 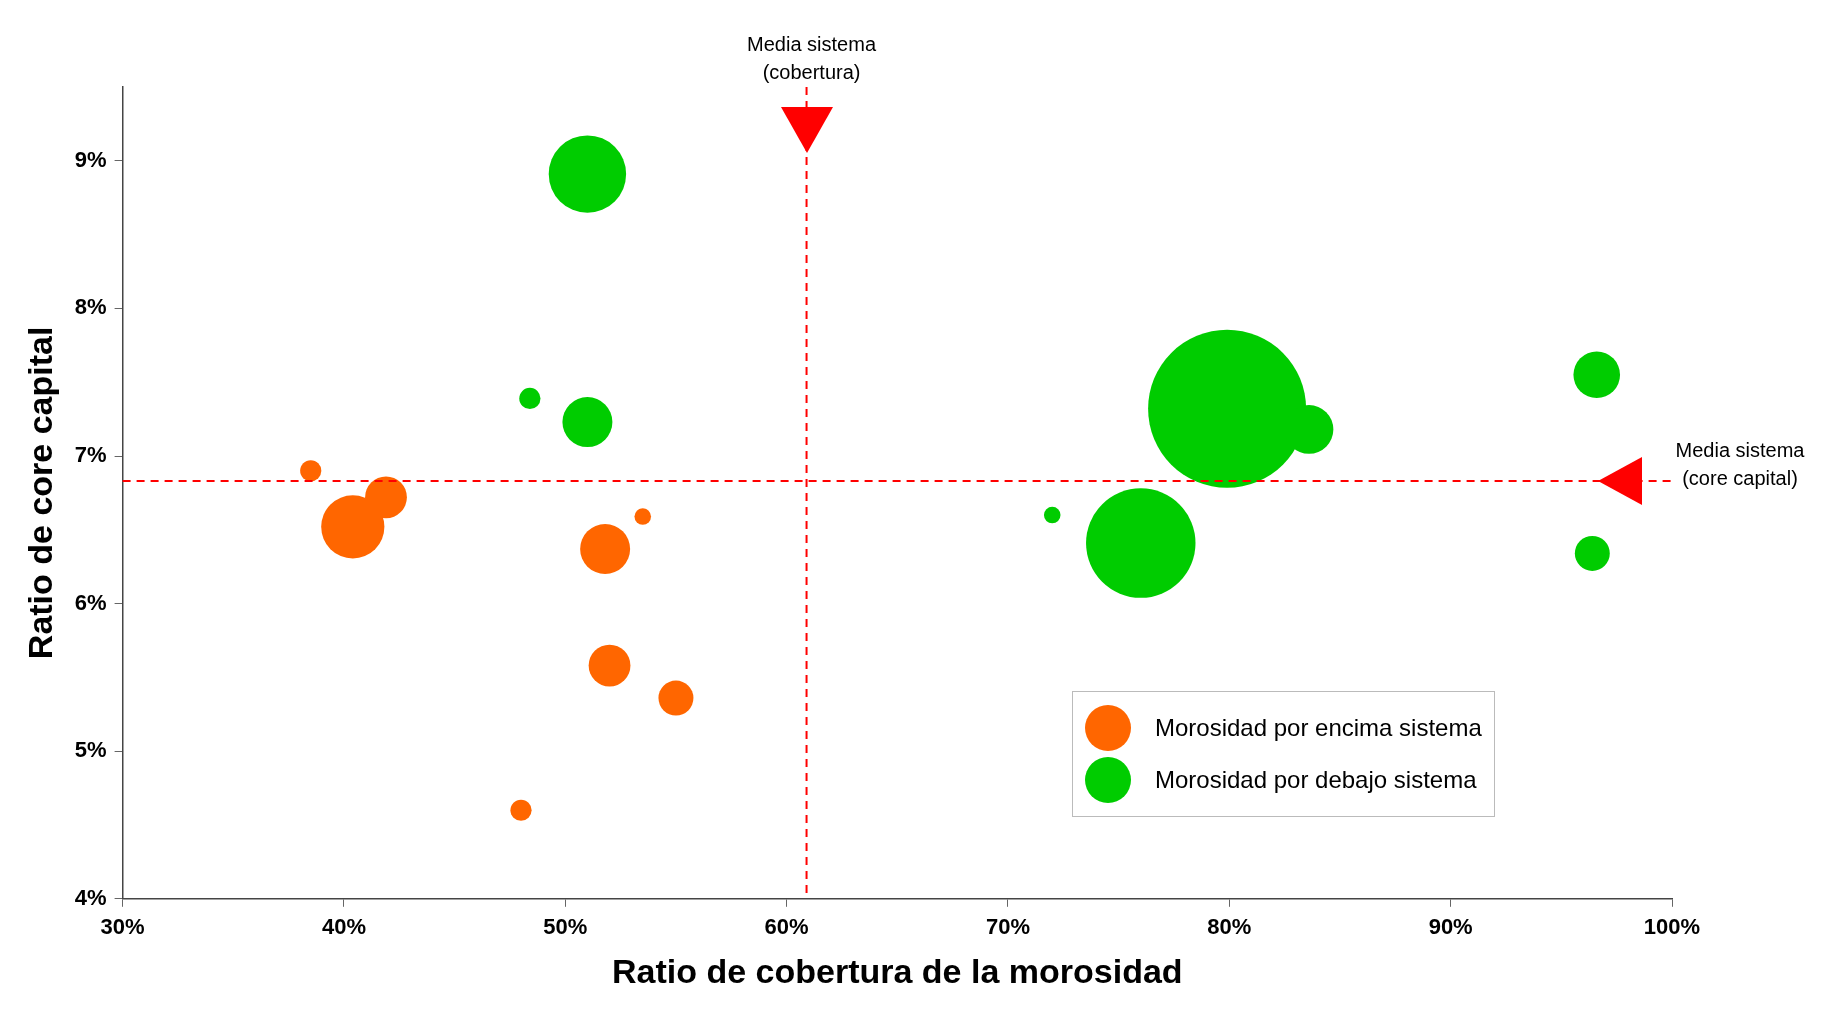 What do you see at coordinates (1007, 927) in the screenshot?
I see `x-tick-label: 70%` at bounding box center [1007, 927].